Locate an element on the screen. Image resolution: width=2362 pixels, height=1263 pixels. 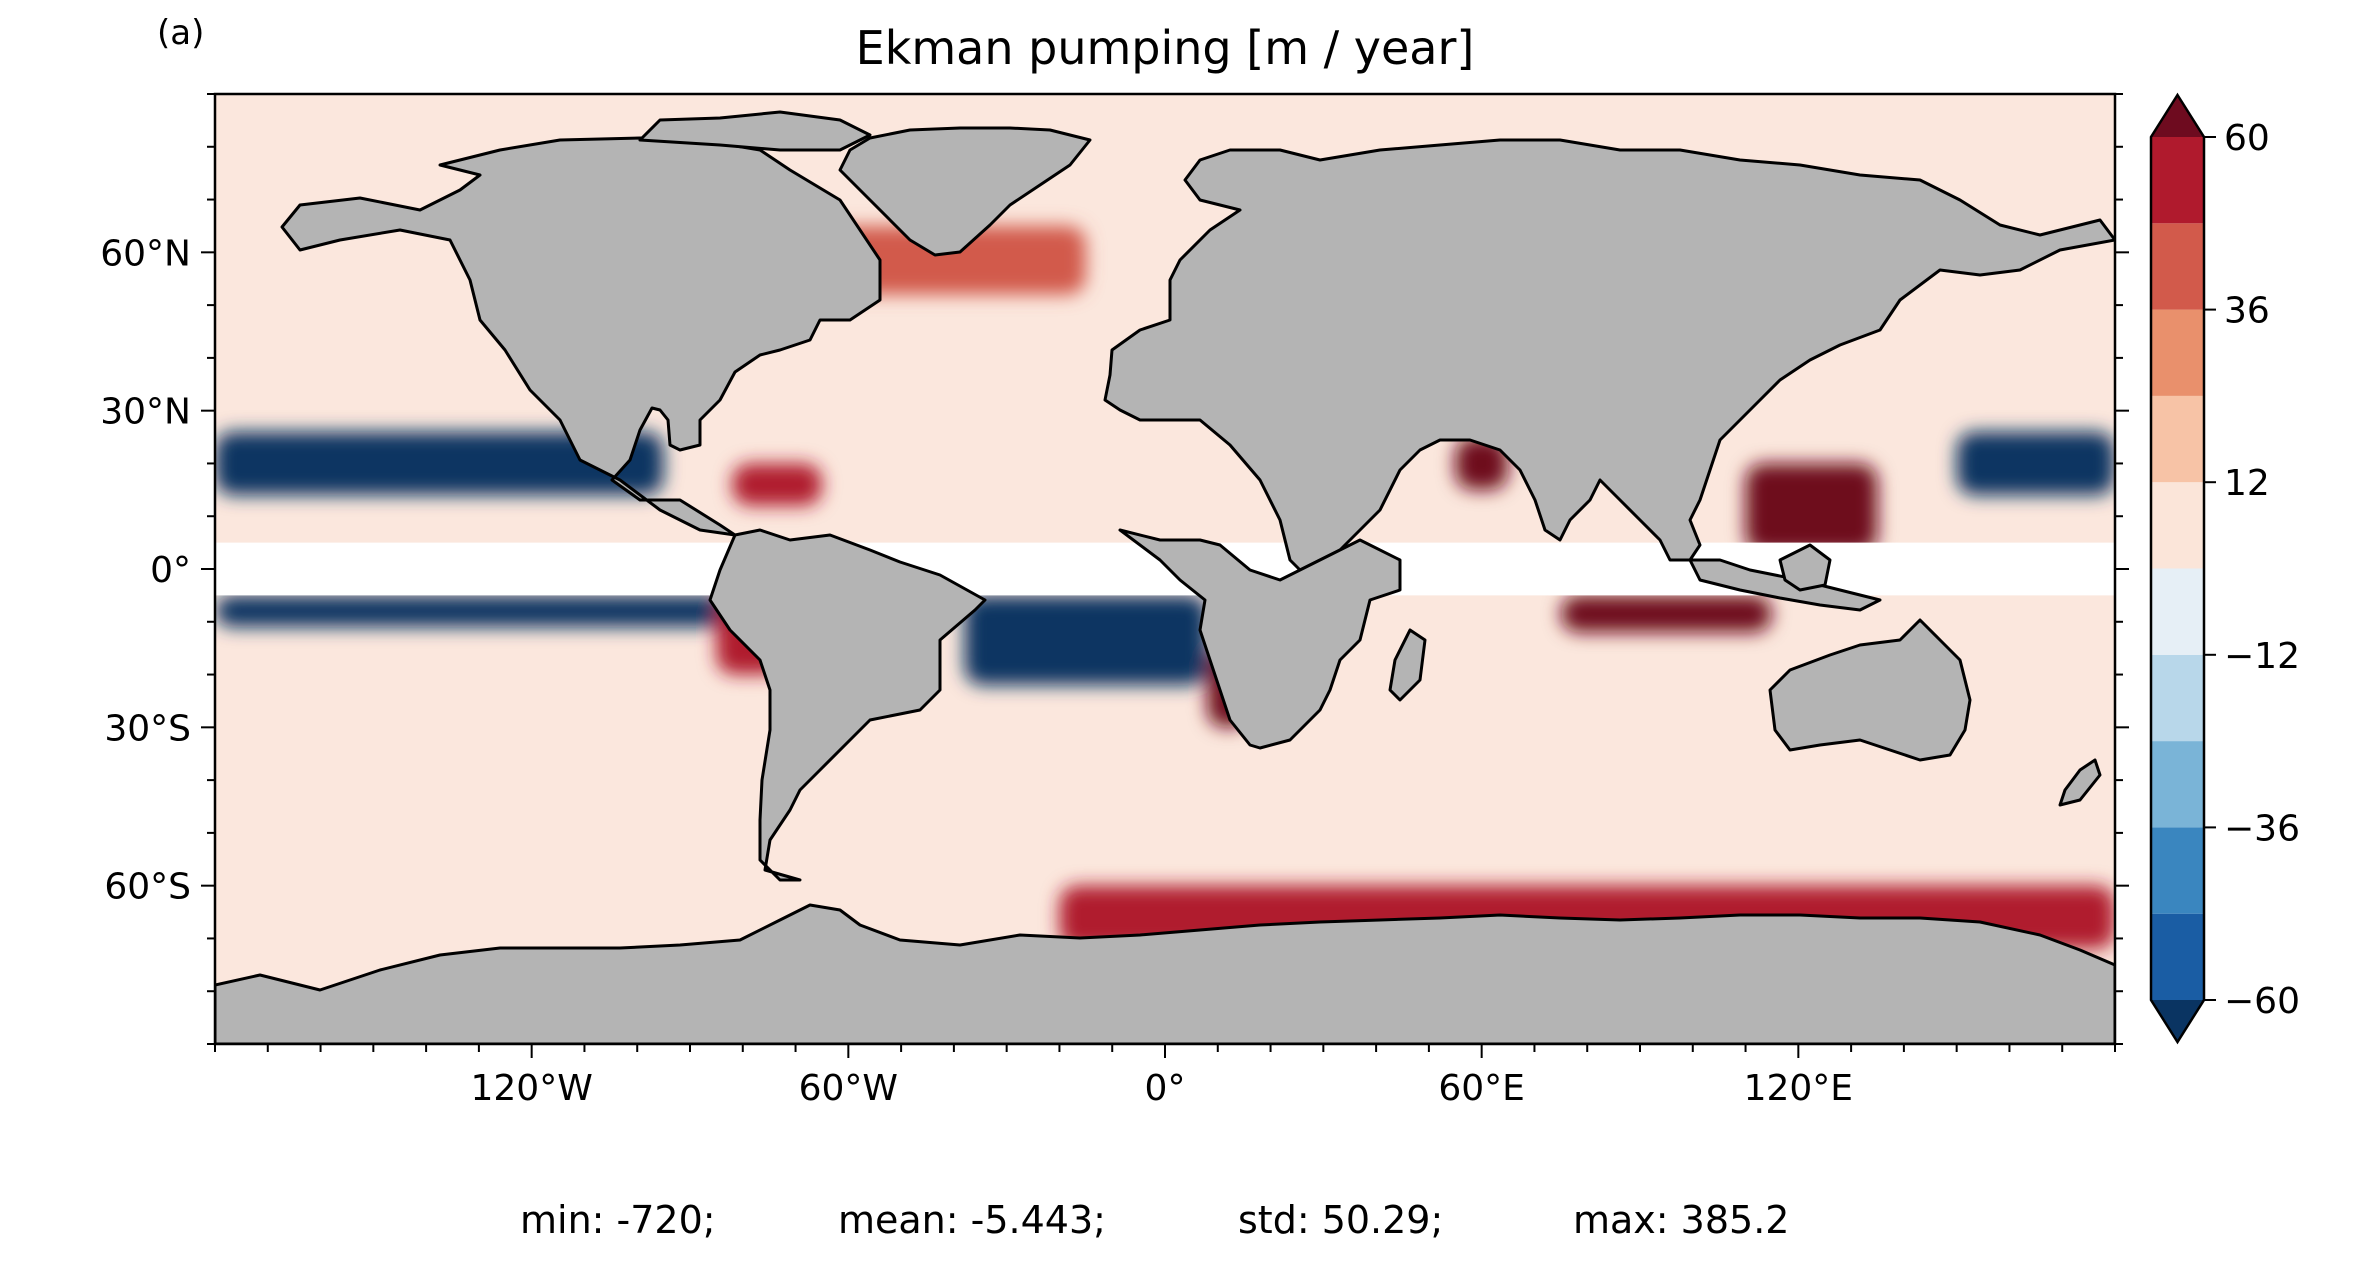
field-region-arabian-sea-upwelling is located at coordinates (1482, 463).